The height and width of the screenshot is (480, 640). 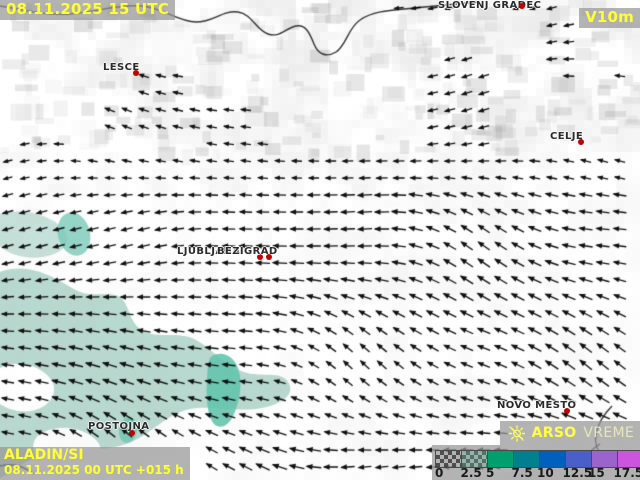 What do you see at coordinates (260, 257) in the screenshot?
I see `city-dot-ljubljana` at bounding box center [260, 257].